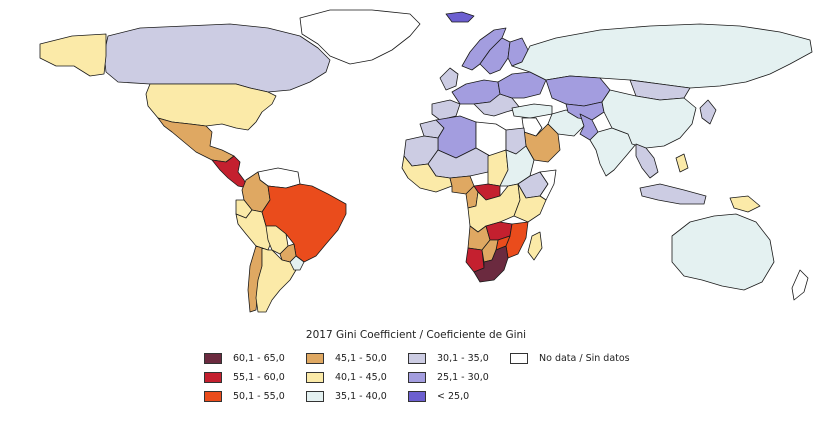 The image size is (832, 433). I want to click on legend-label: 25,1 - 30,0, so click(463, 377).